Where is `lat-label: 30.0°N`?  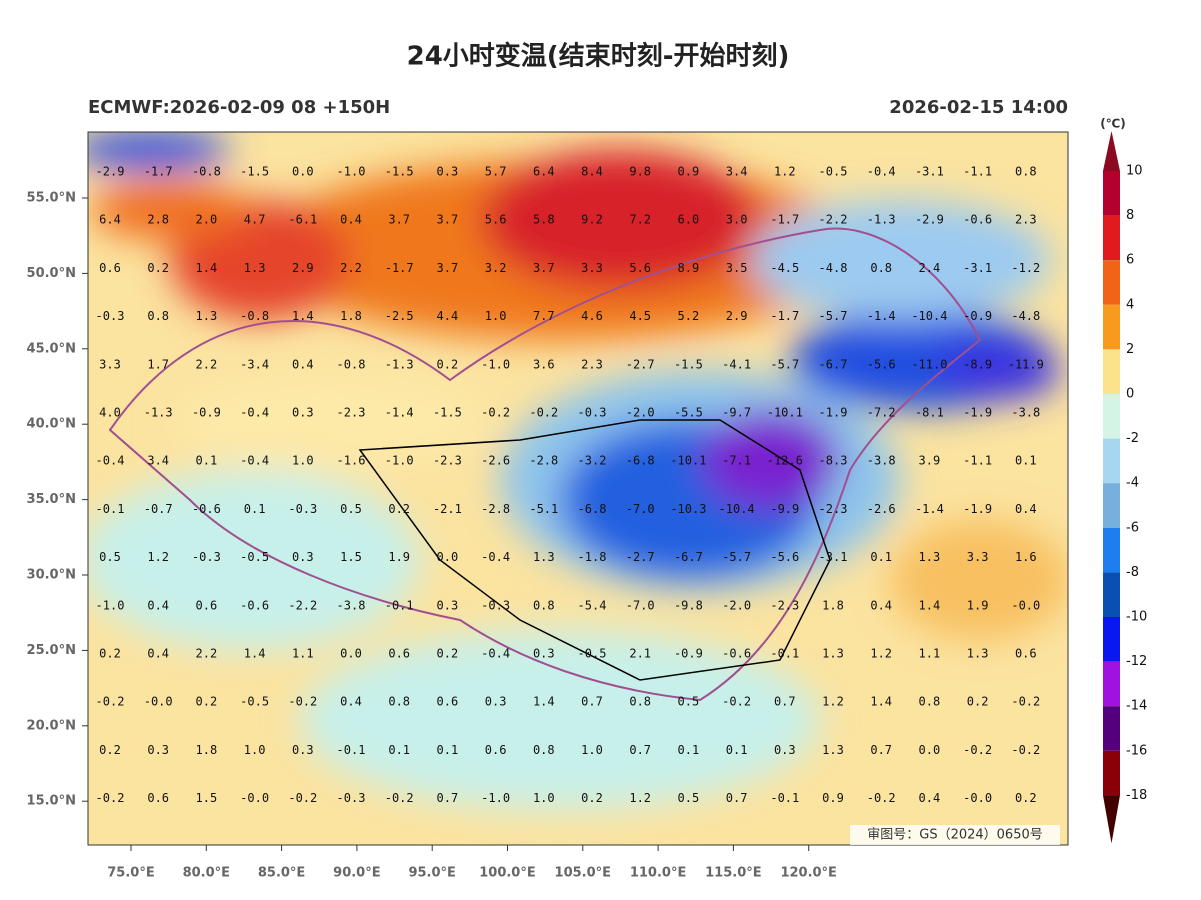 lat-label: 30.0°N is located at coordinates (51, 575).